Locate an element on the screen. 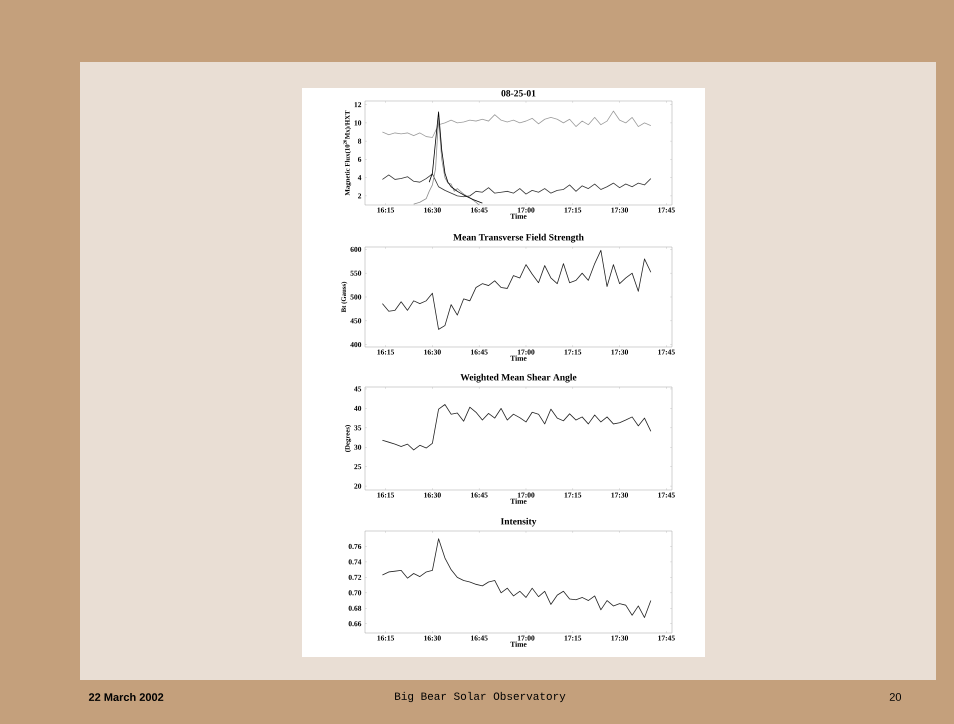 This screenshot has width=954, height=724. chart-title: 08-25-01 is located at coordinates (518, 93).